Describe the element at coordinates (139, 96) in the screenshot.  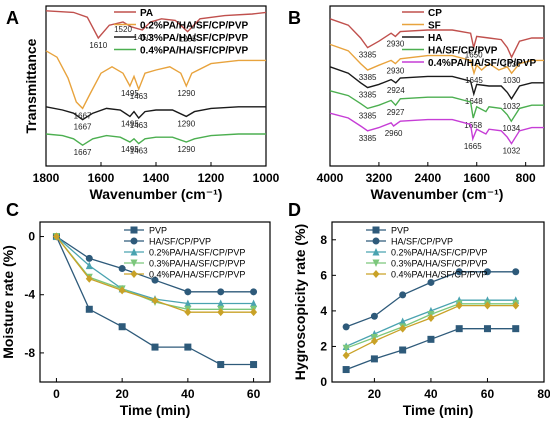
I see `peak-label: 1463` at that location.